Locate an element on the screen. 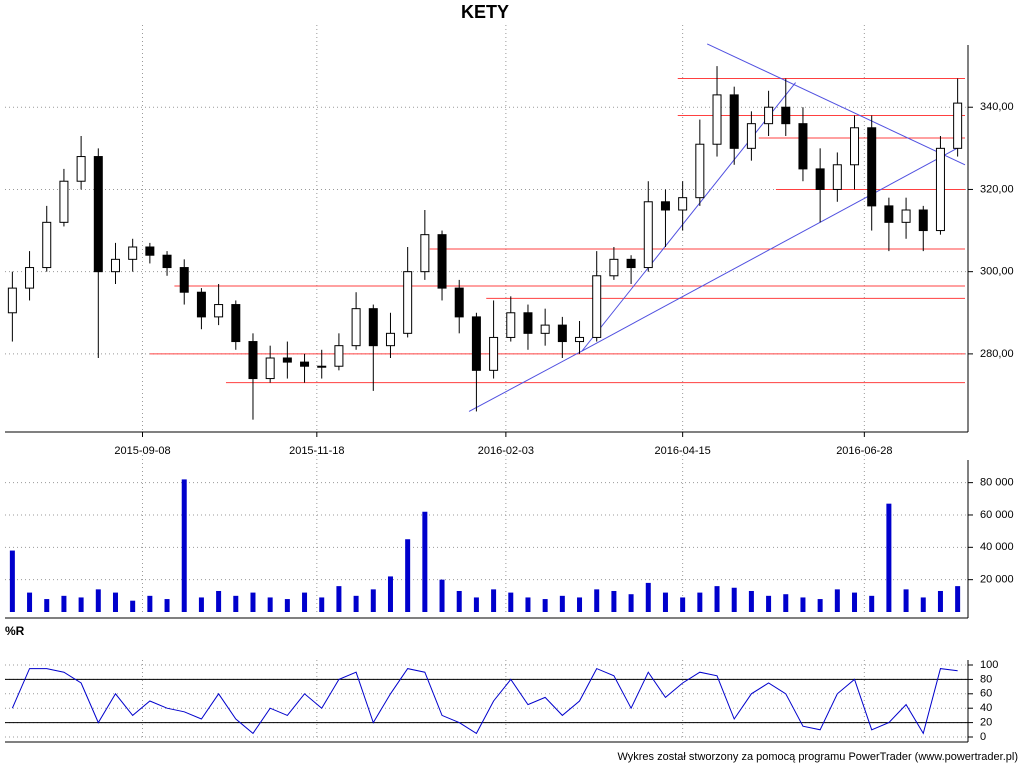 The image size is (1024, 768). y-tick-label: 320,00 is located at coordinates (997, 189).